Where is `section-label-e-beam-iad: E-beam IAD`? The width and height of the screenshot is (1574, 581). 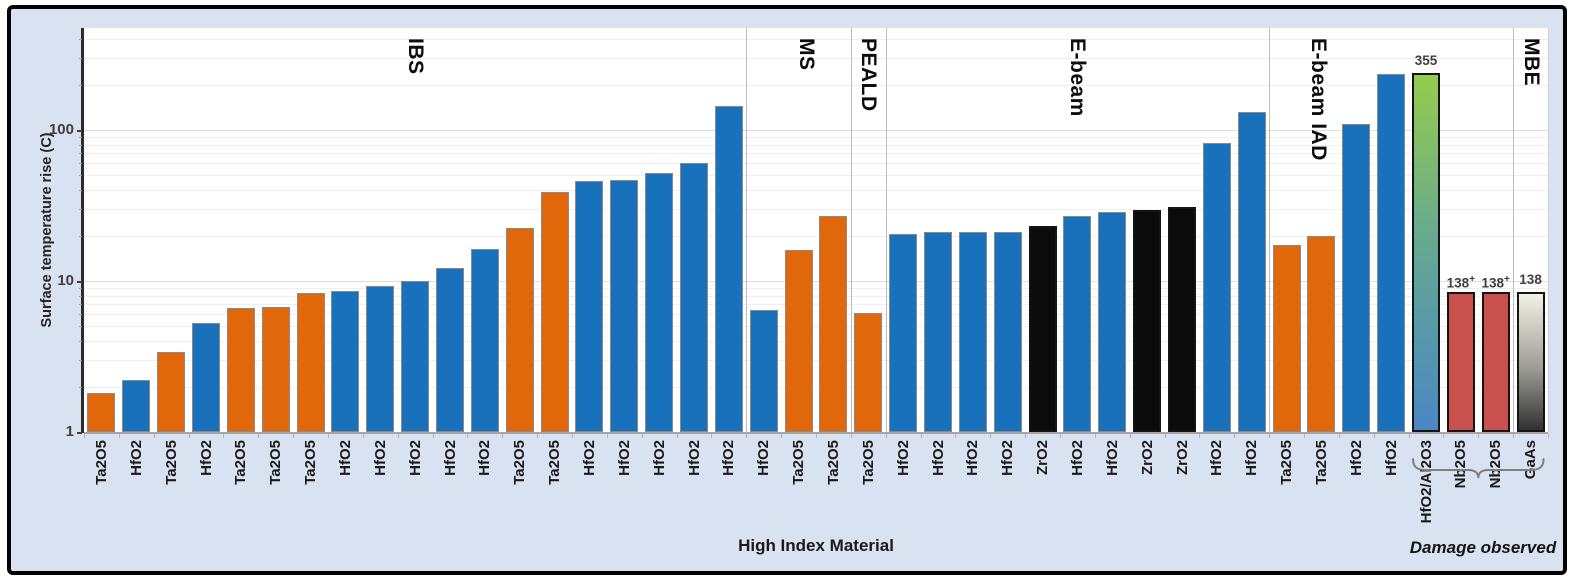
section-label-e-beam-iad: E-beam IAD is located at coordinates (1319, 99).